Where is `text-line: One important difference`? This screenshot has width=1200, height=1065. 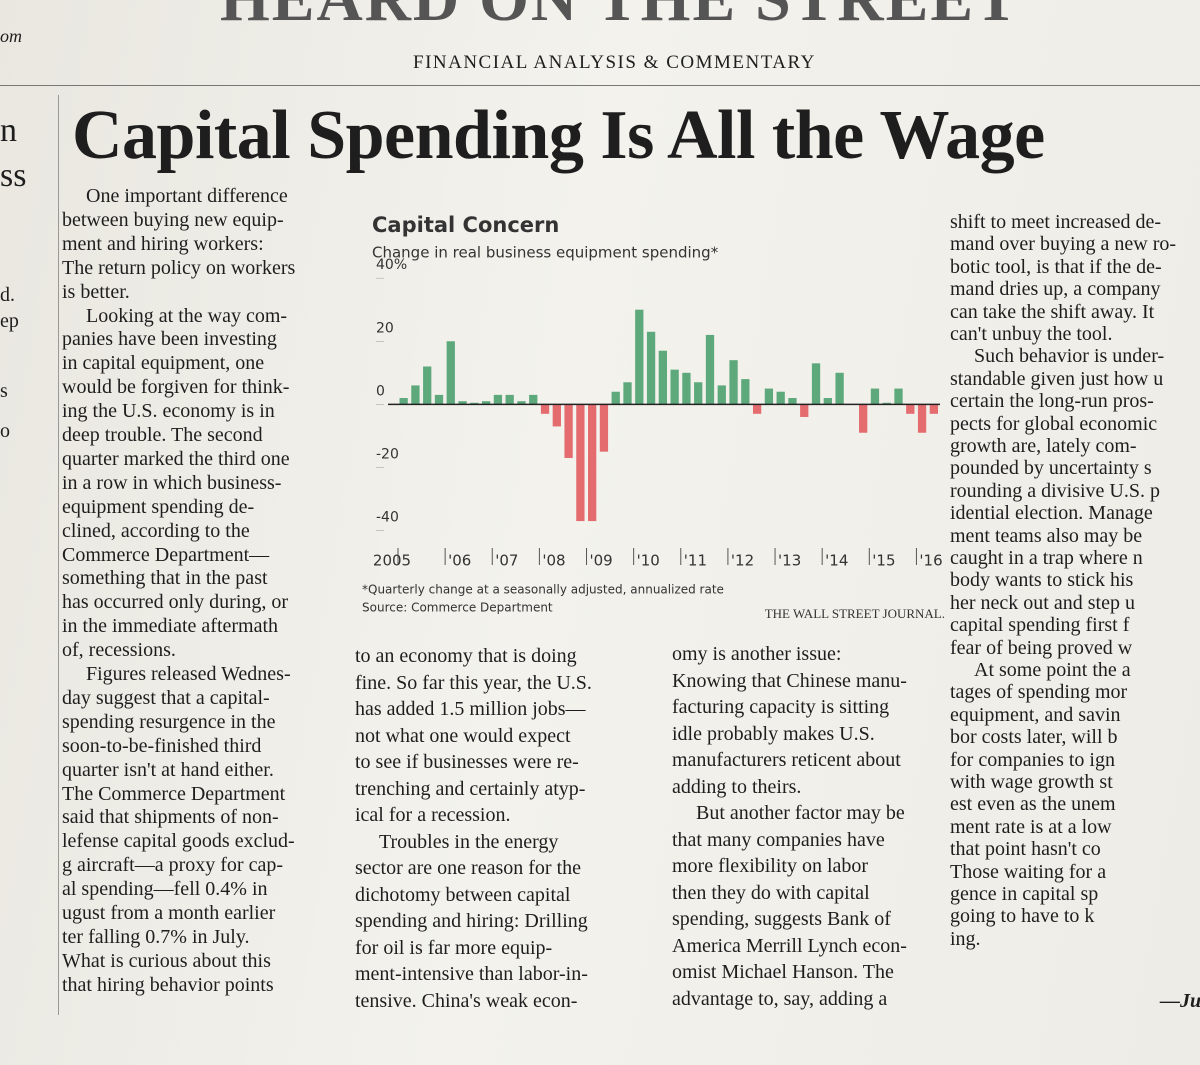 text-line: One important difference is located at coordinates (187, 196).